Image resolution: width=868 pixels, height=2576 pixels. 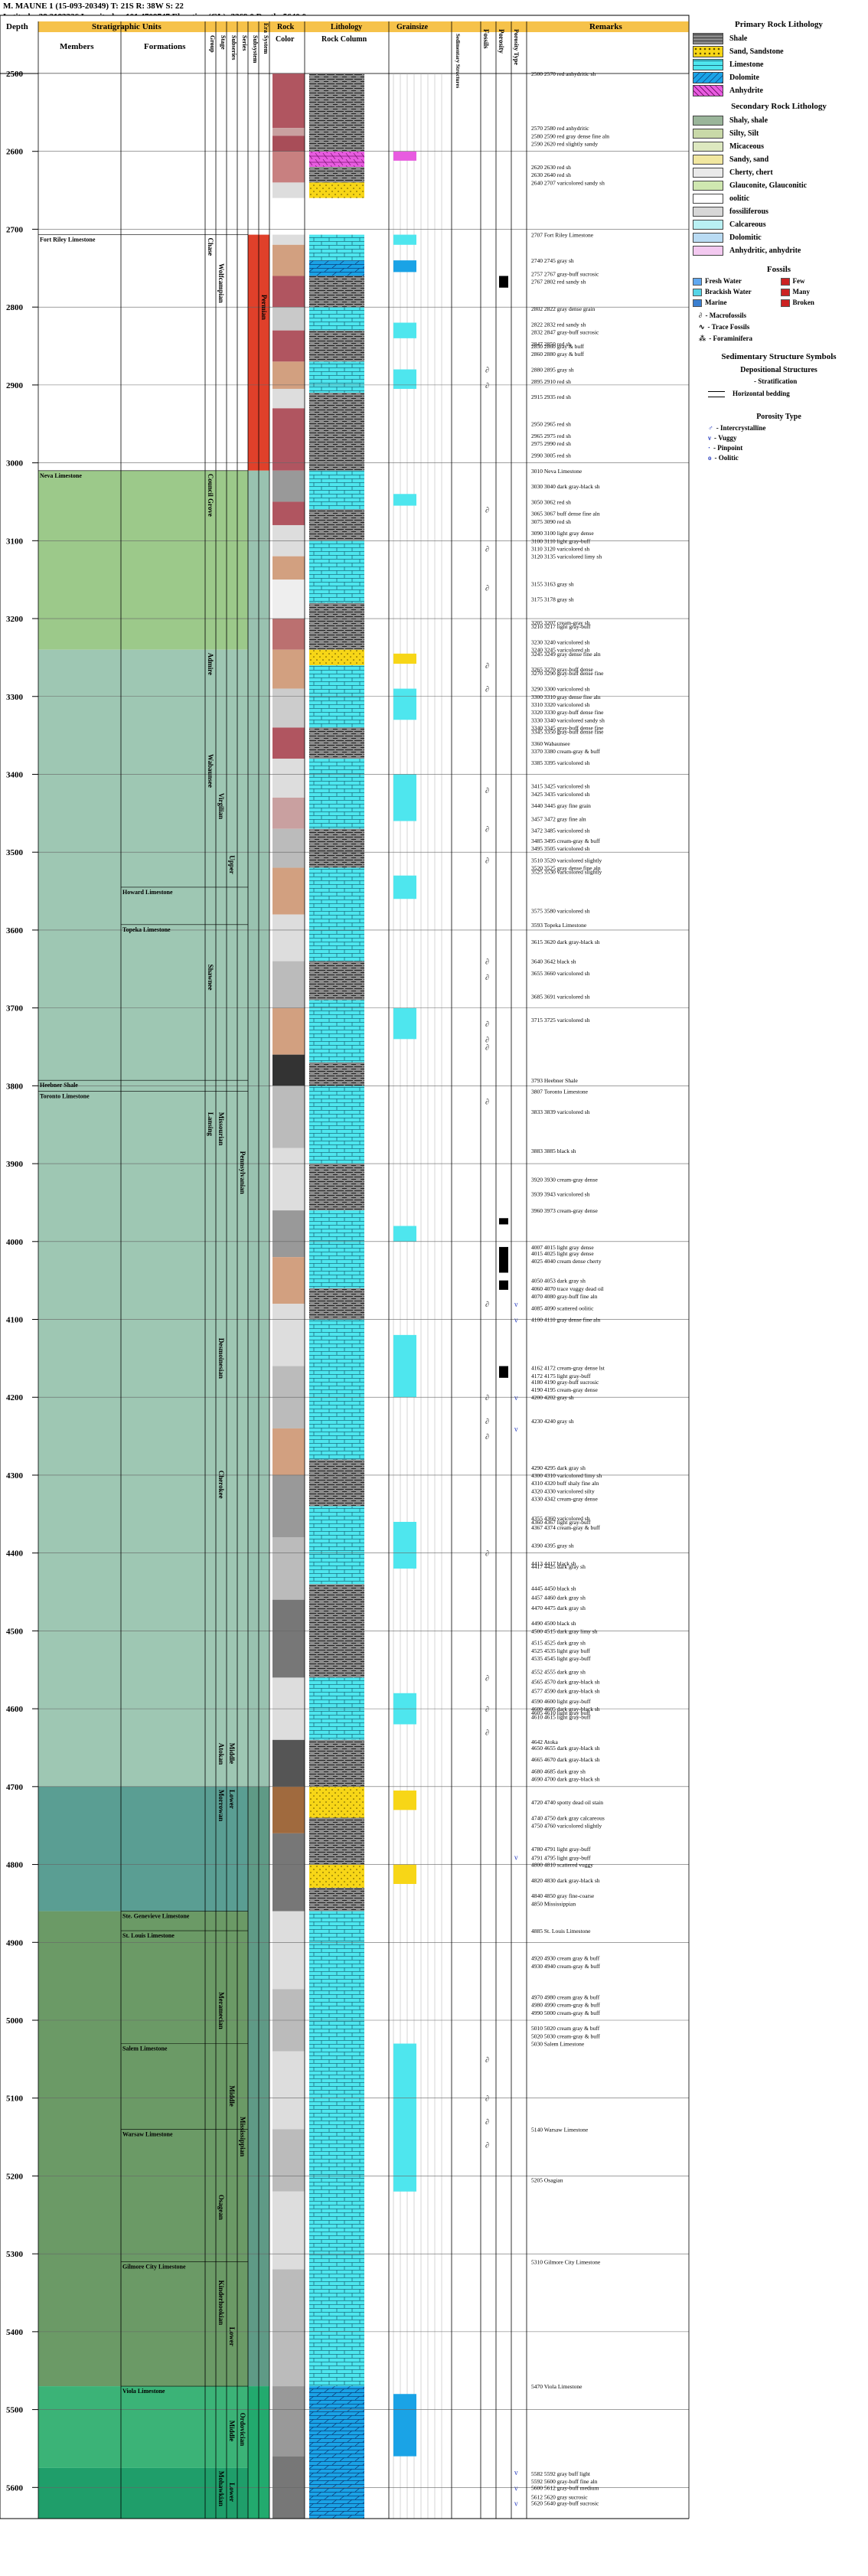 What do you see at coordinates (745, 237) in the screenshot?
I see `legend-label: Dolomitic` at bounding box center [745, 237].